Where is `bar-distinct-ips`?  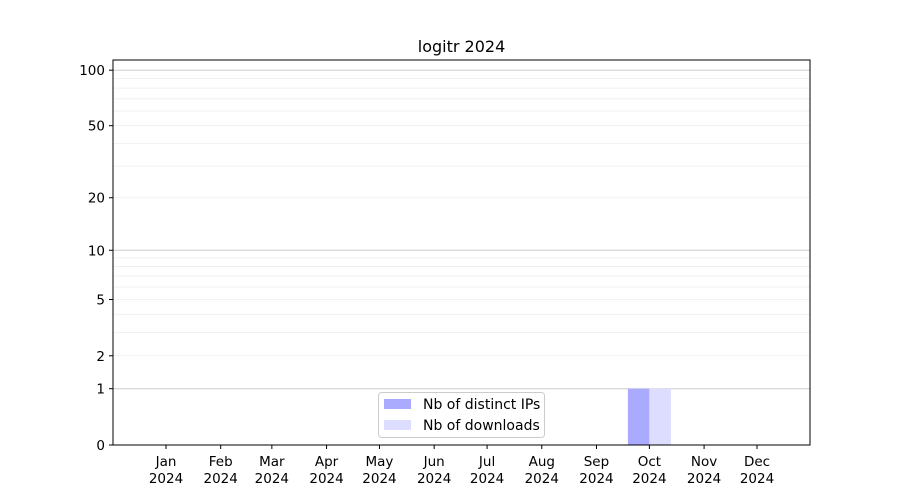 bar-distinct-ips is located at coordinates (638, 416).